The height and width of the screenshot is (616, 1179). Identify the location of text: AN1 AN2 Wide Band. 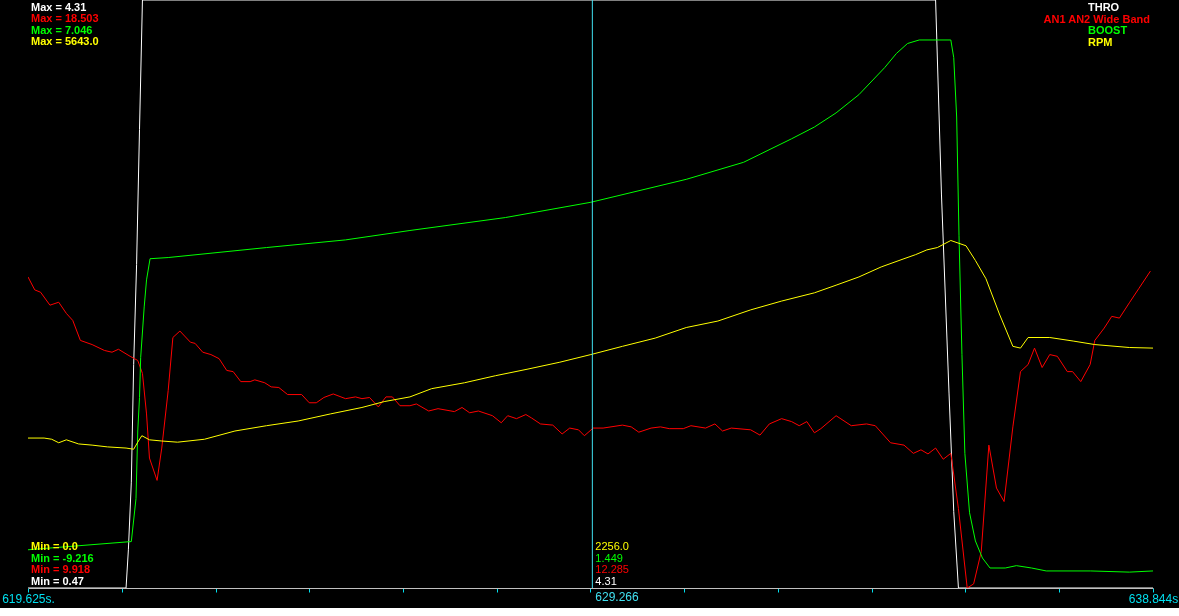
(1096, 18).